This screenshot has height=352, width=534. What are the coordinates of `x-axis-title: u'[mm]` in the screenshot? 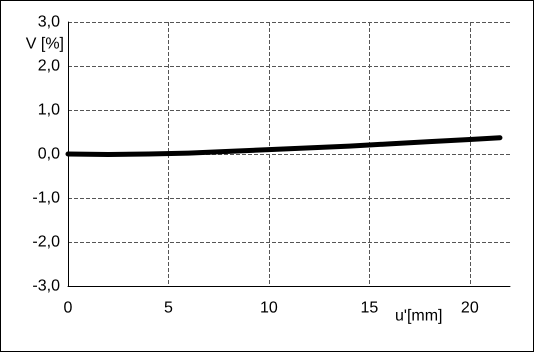 It's located at (418, 316).